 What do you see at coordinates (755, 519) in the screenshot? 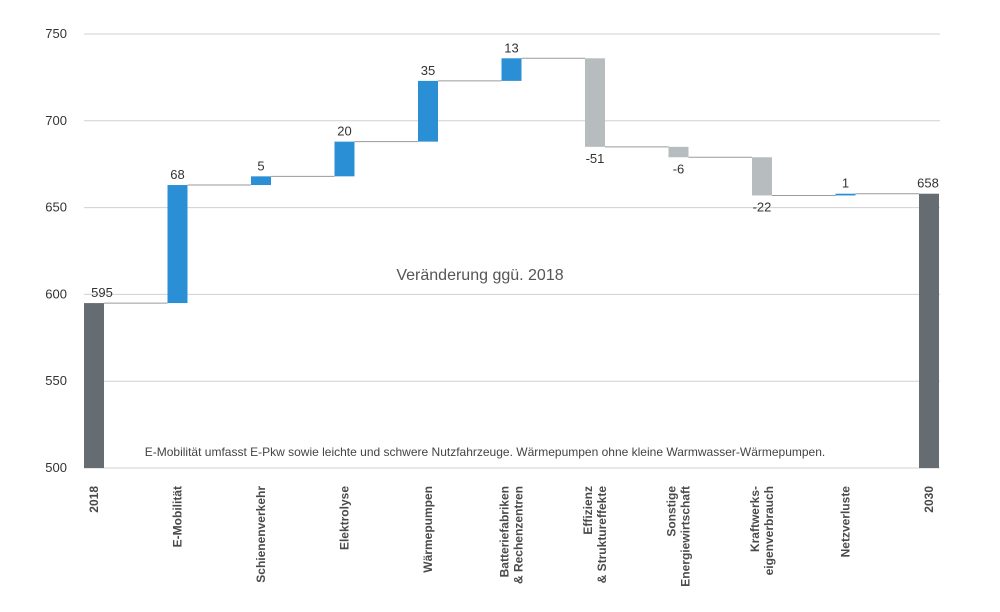
I see `category-label: Kraftwerks-` at bounding box center [755, 519].